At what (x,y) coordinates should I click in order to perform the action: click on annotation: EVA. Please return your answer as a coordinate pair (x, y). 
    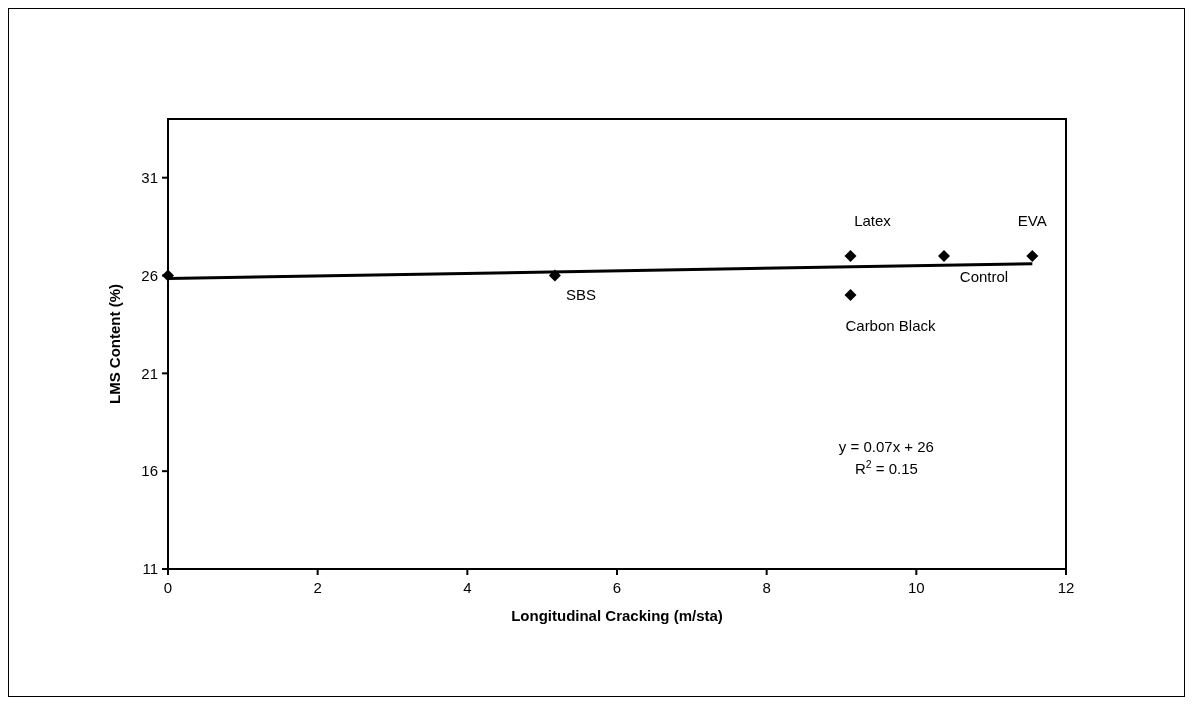
    Looking at the image, I should click on (1032, 220).